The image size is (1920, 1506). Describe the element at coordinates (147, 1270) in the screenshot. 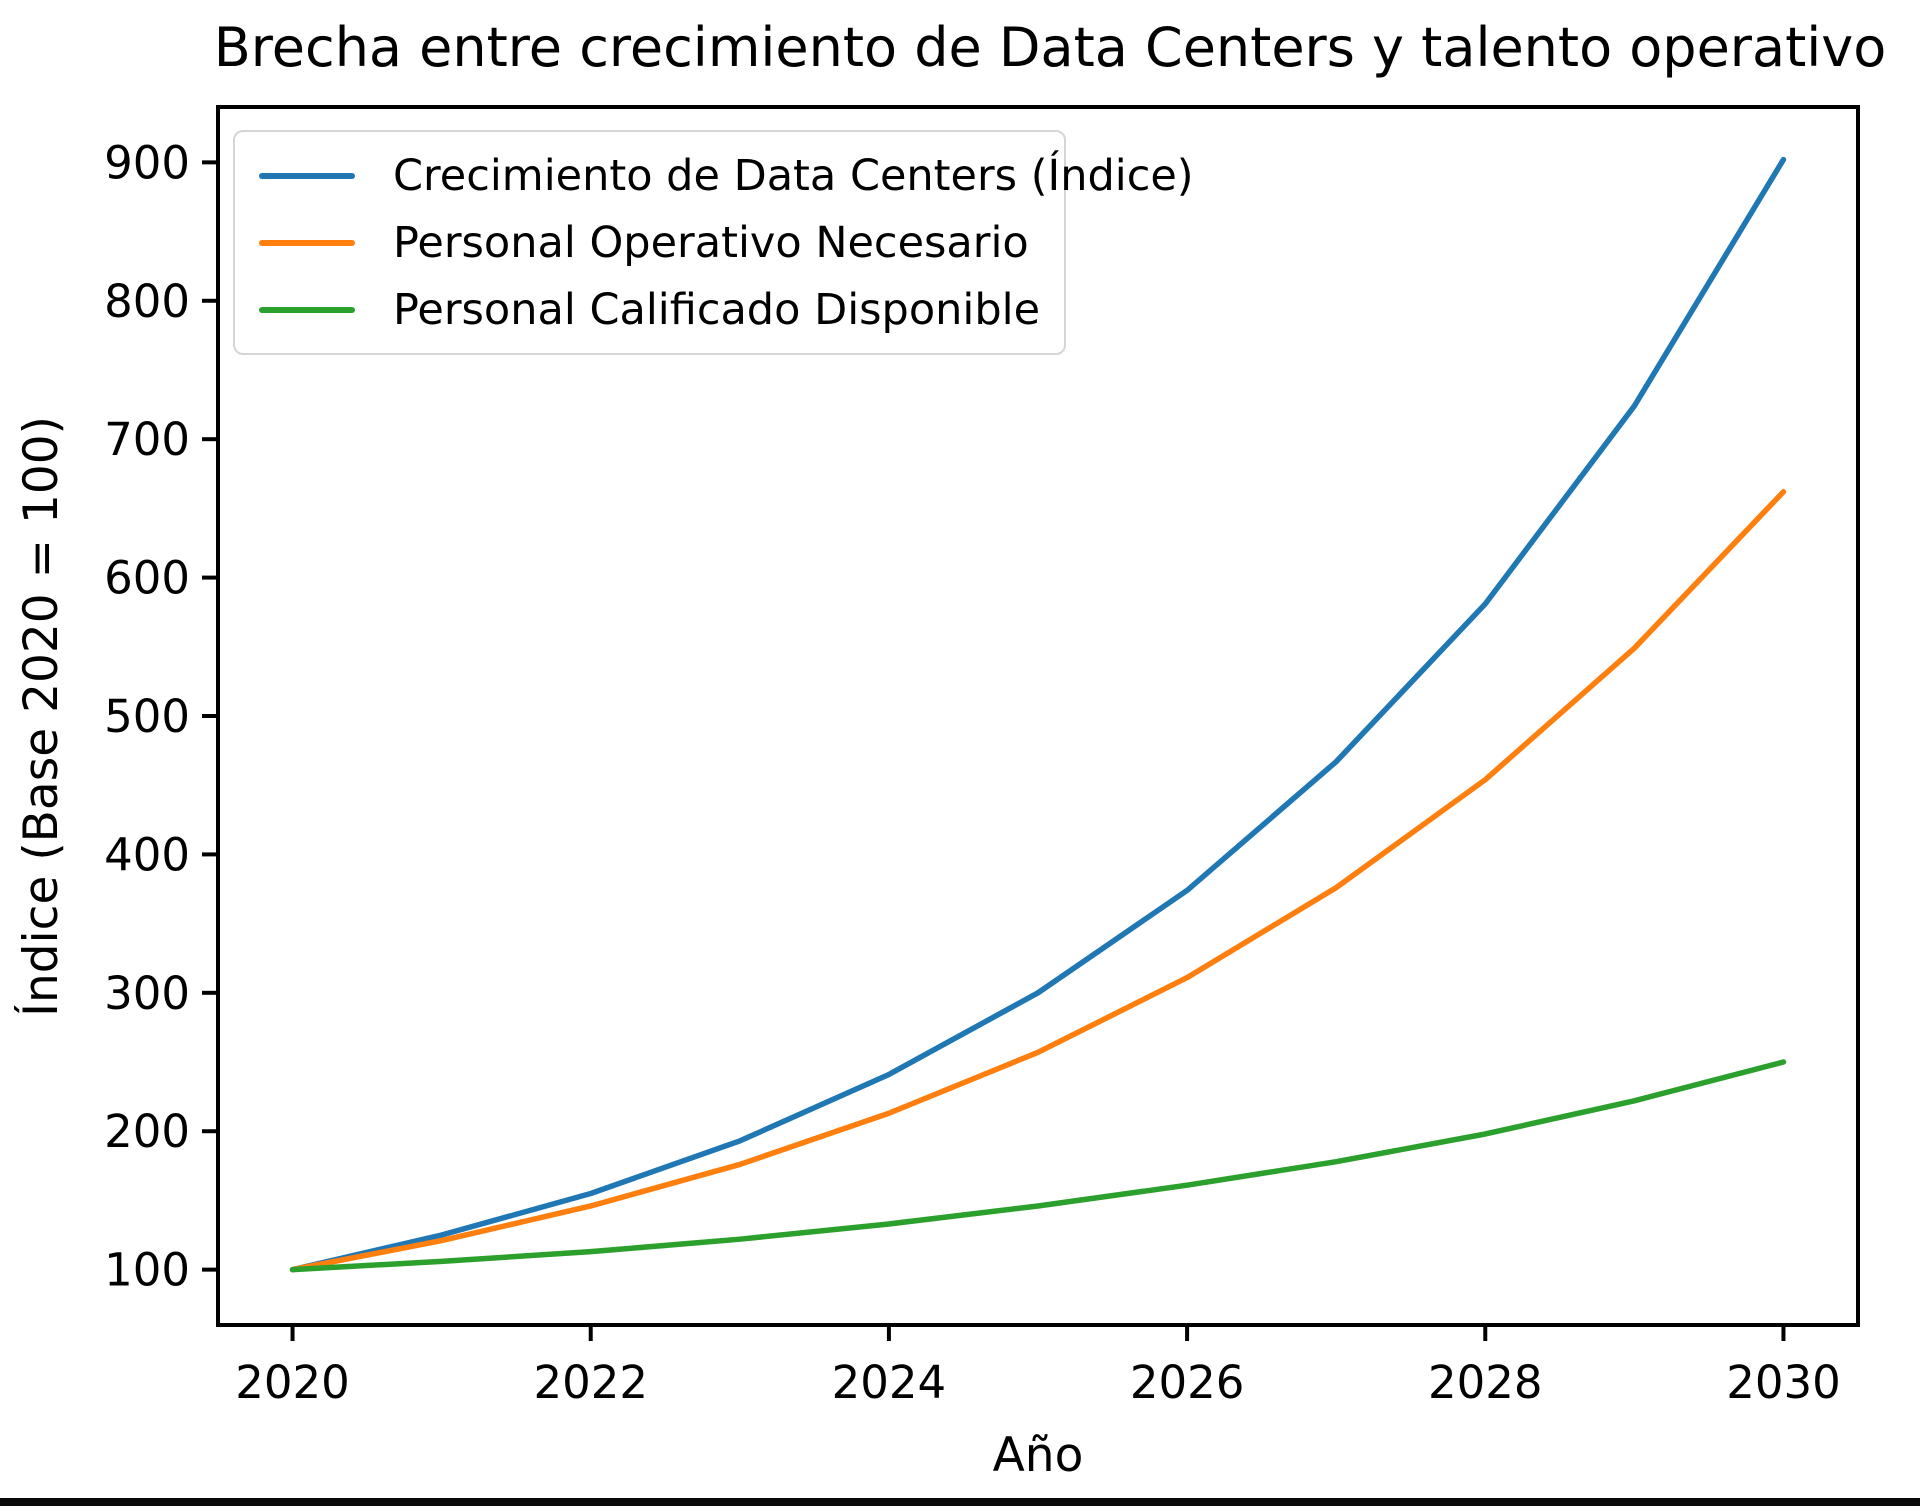

I see `y-axis-tick-label: 100` at that location.